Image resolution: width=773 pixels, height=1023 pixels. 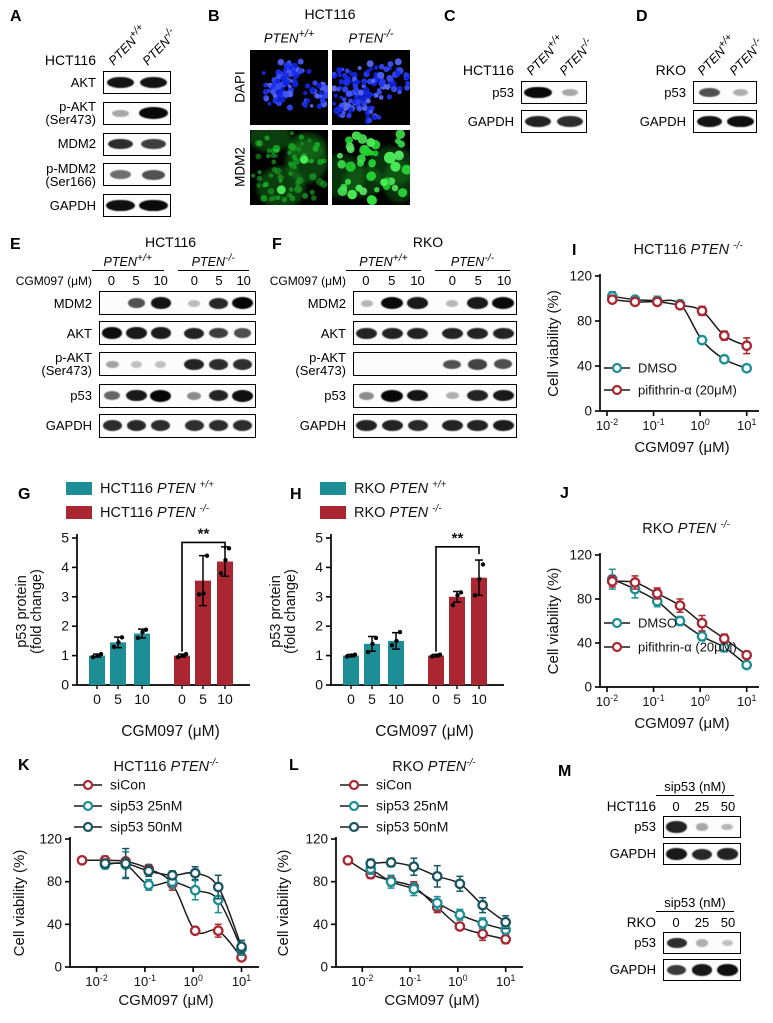 What do you see at coordinates (68, 426) in the screenshot?
I see `protein-label: GAPDH` at bounding box center [68, 426].